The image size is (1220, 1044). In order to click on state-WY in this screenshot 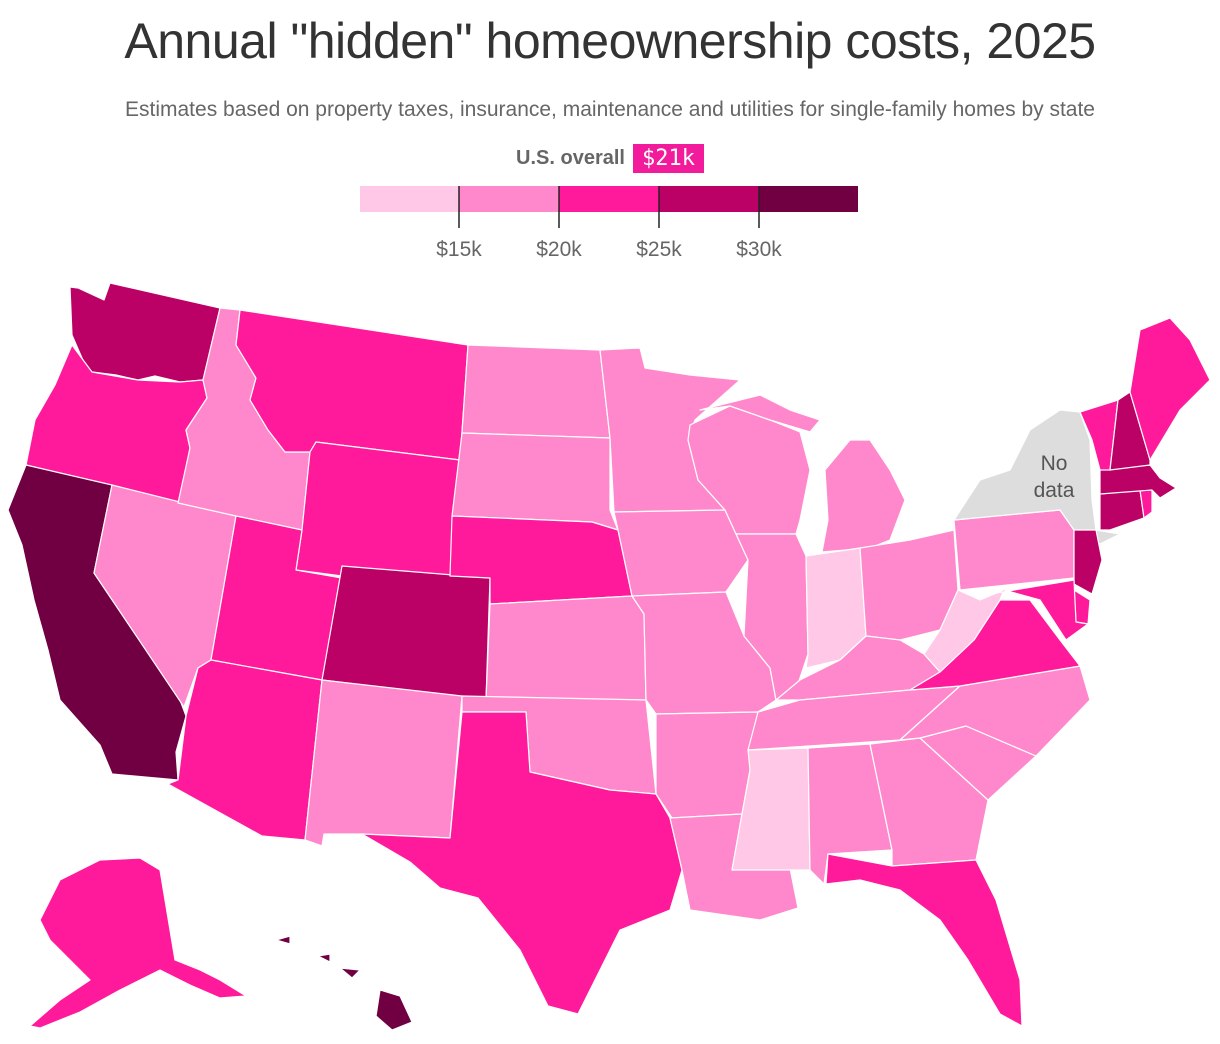, I will do `click(378, 516)`.